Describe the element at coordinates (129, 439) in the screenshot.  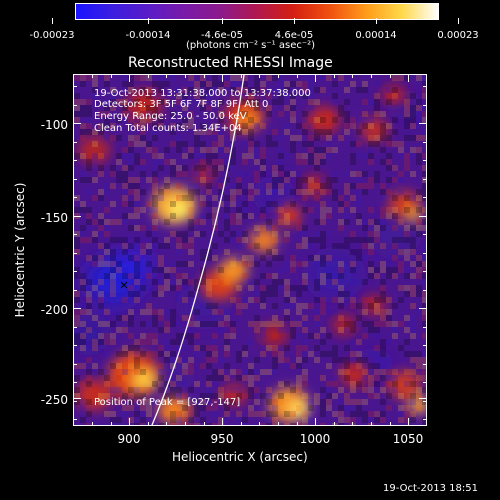
I see `x-tick-label: 900` at that location.